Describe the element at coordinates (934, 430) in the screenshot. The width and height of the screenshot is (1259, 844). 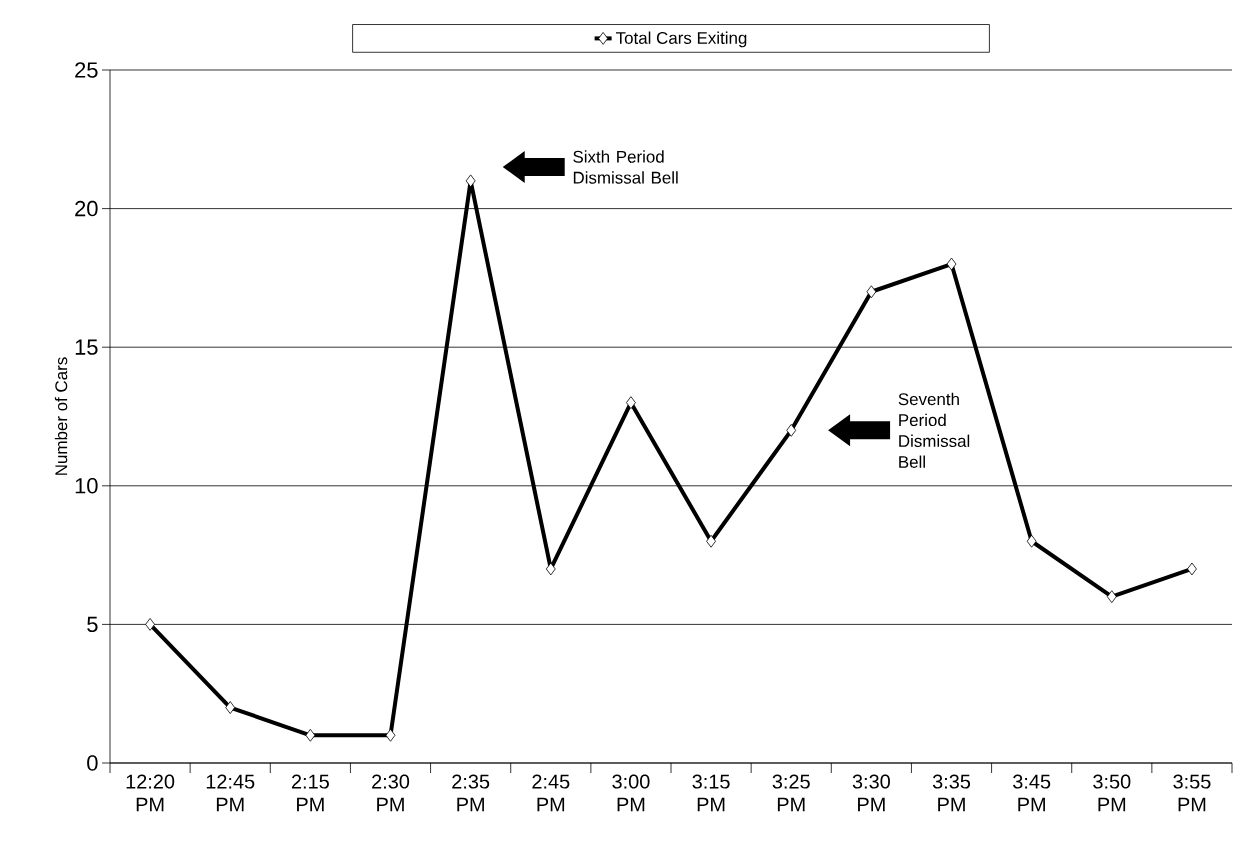
I see `annotation: Seventh Period Dismissal Bell` at that location.